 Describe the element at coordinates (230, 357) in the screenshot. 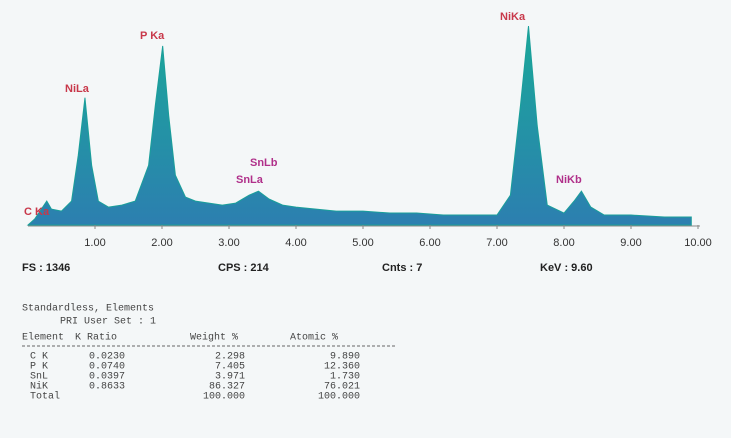

I see `table-cell: 2.298` at that location.